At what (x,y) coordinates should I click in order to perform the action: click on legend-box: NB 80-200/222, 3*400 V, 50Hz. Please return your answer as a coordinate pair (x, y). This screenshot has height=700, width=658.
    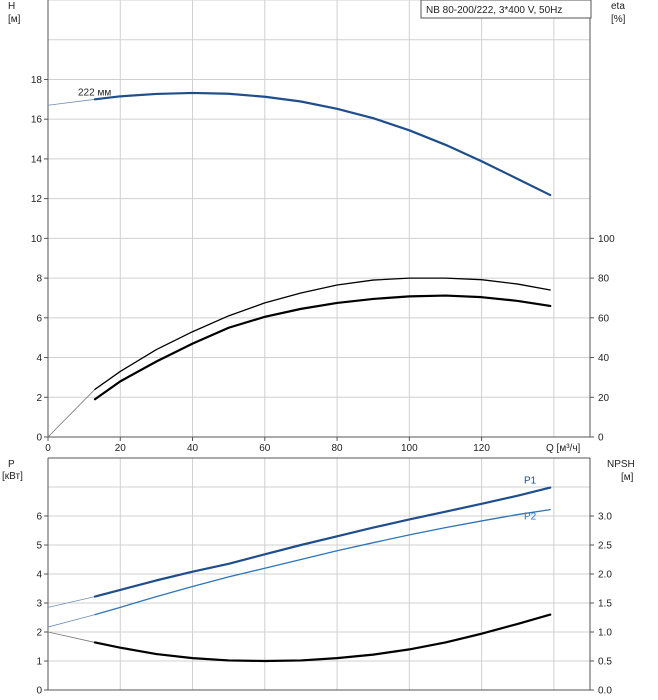
    Looking at the image, I should click on (506, 9).